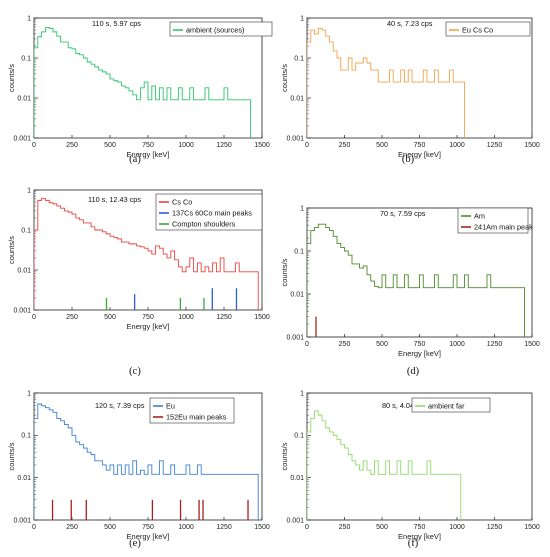  I want to click on legend-label: ambient far, so click(446, 406).